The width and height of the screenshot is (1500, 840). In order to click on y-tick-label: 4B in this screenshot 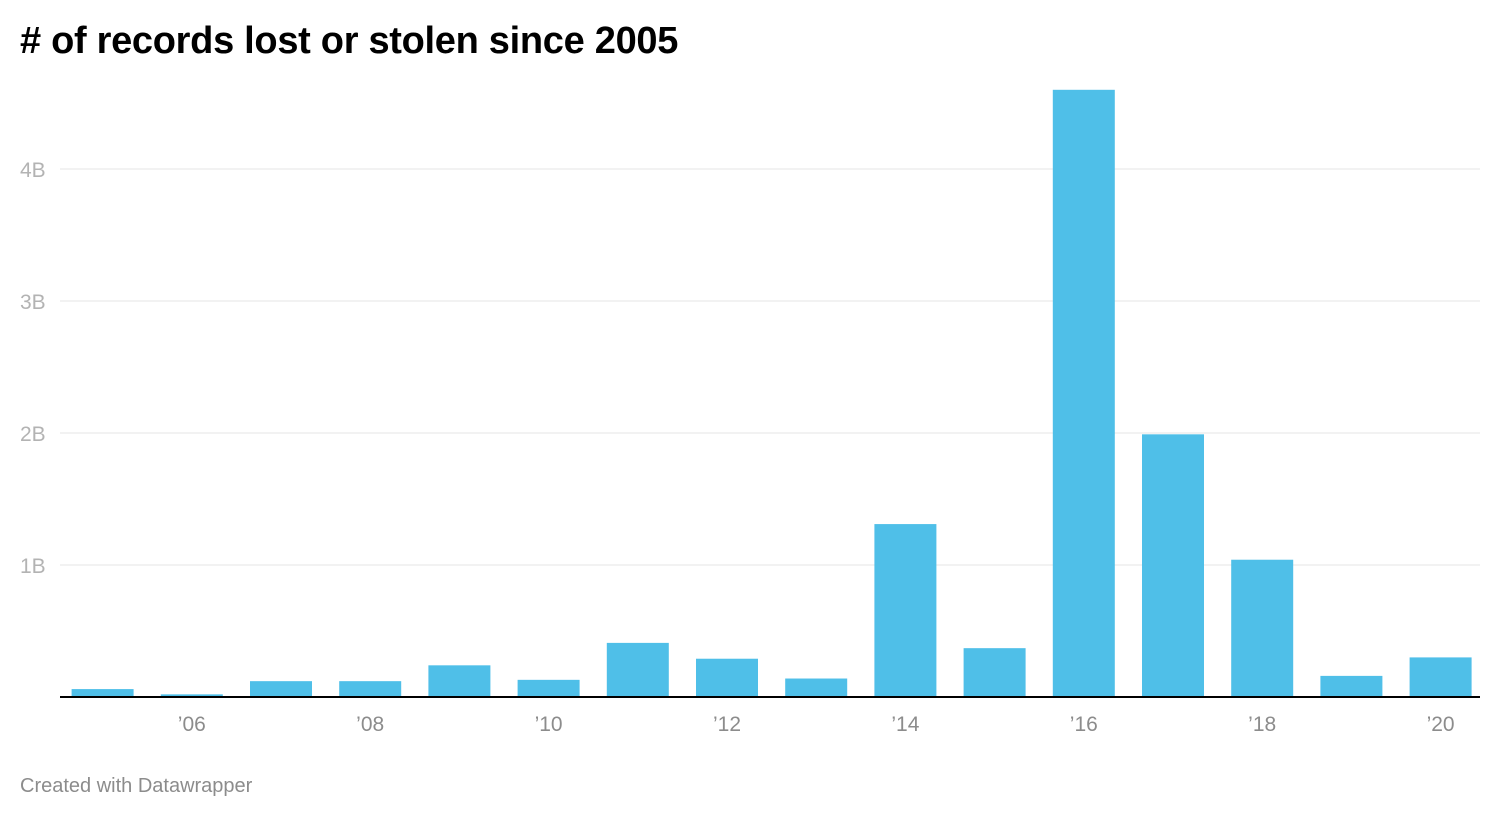, I will do `click(33, 170)`.